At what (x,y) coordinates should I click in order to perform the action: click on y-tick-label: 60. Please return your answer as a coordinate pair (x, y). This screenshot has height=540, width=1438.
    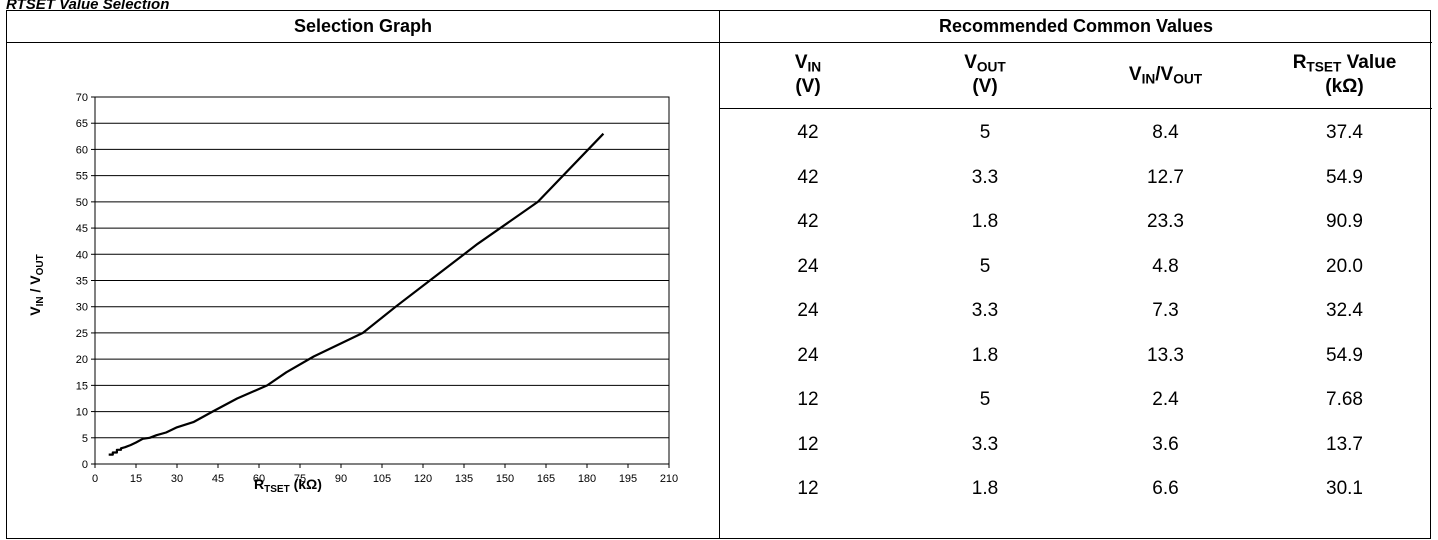
    Looking at the image, I should click on (82, 150).